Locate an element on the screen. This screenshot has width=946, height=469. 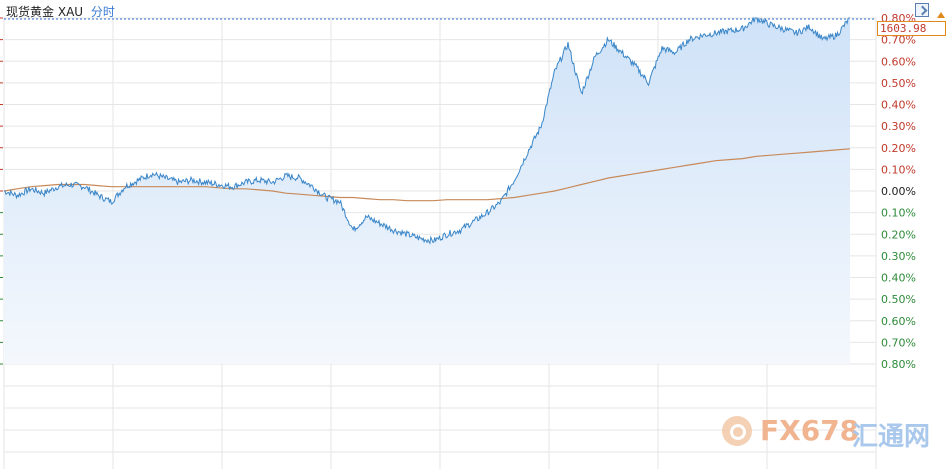
up-arrow-icon is located at coordinates (941, 15).